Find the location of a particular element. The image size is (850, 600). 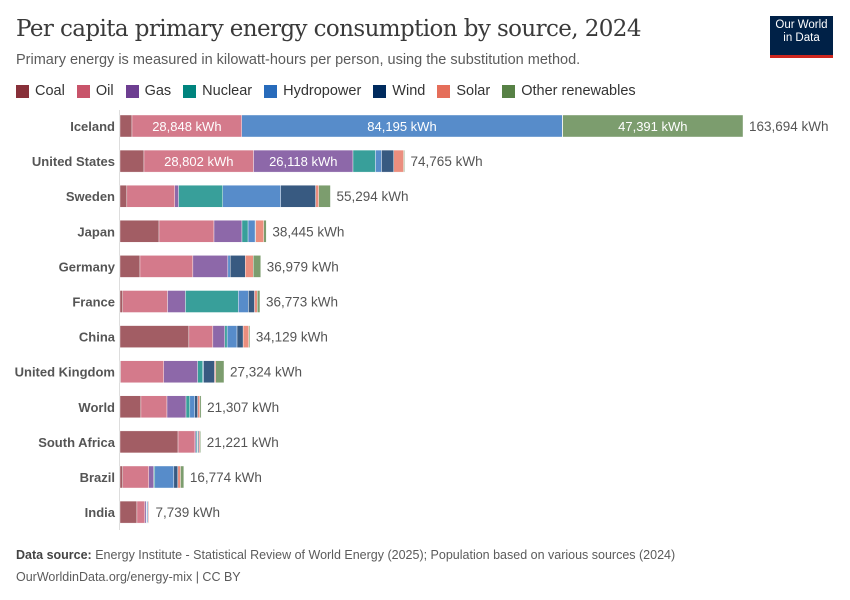

legend-item: Nuclear is located at coordinates (217, 91).